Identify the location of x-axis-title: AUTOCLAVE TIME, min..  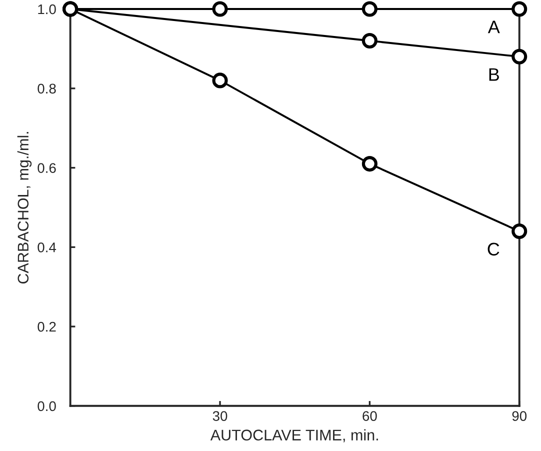
(294, 435).